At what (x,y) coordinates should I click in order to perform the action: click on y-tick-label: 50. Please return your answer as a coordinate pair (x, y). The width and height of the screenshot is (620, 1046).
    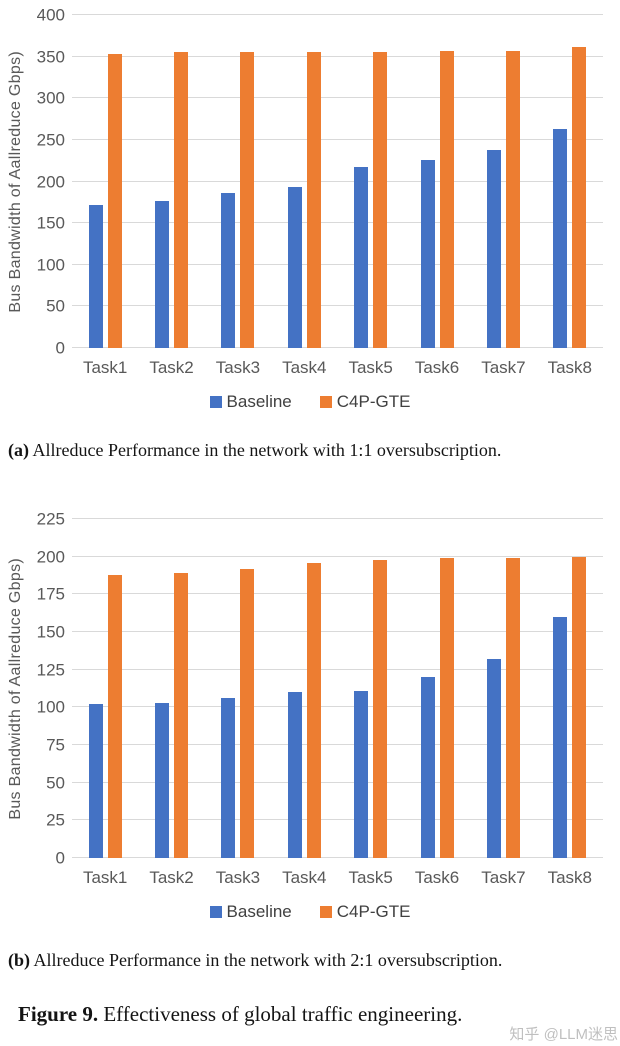
    Looking at the image, I should click on (55, 783).